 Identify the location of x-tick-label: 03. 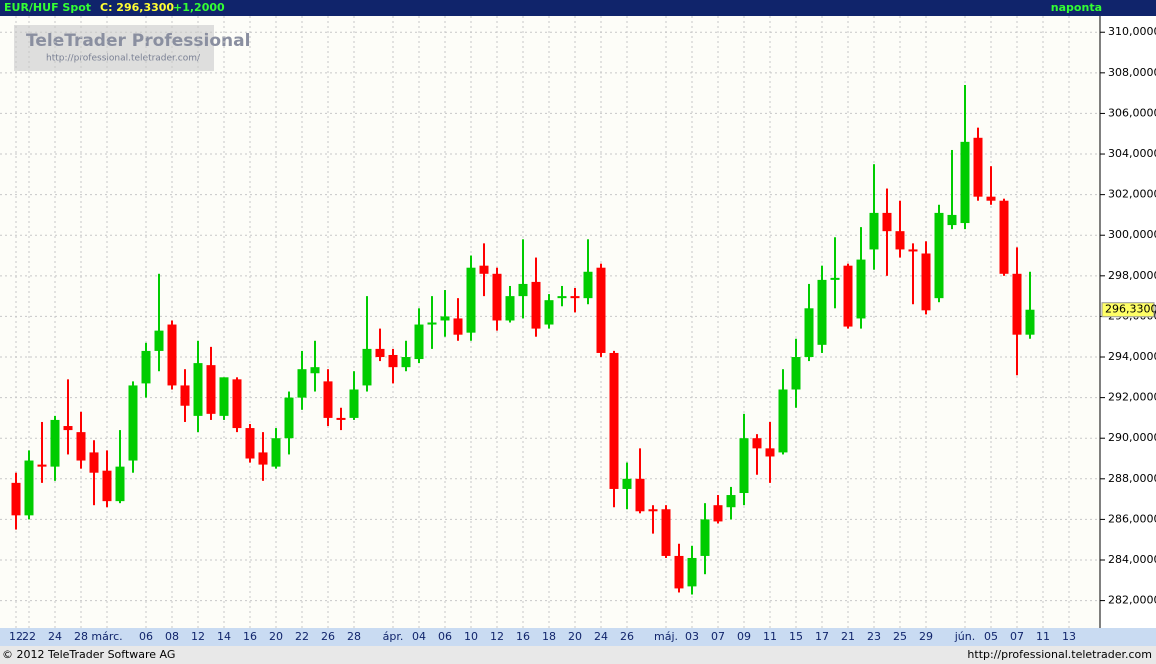
(692, 636).